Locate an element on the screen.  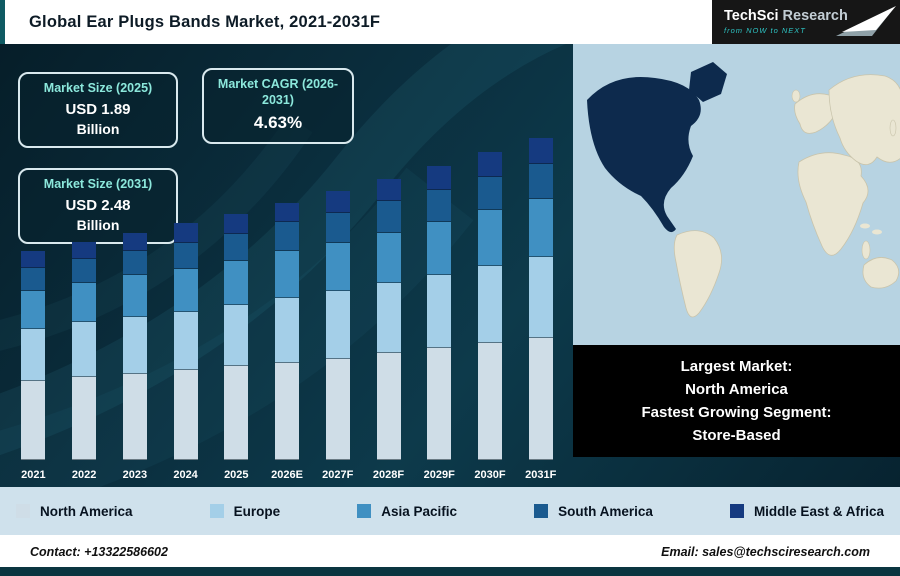
footer-contact: Contact: +13322586602 is located at coordinates (99, 552).